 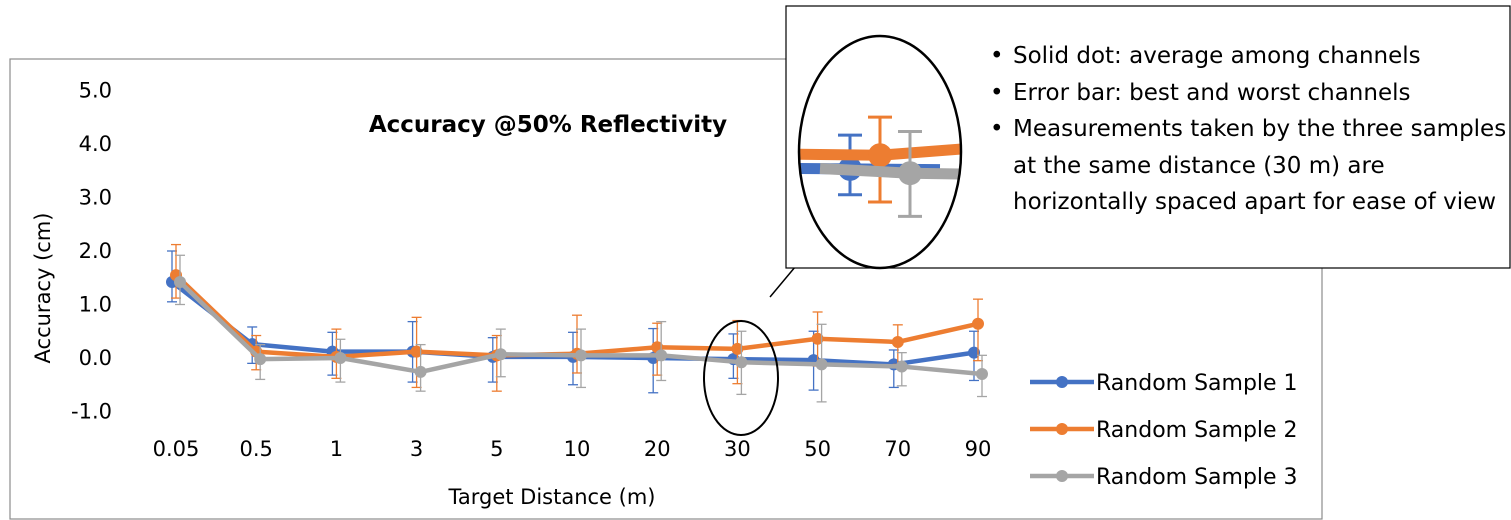 I want to click on x-tick-labels: 0.05 0.5 1 3 5 10 20 30 50 70 90, so click(x=572, y=449).